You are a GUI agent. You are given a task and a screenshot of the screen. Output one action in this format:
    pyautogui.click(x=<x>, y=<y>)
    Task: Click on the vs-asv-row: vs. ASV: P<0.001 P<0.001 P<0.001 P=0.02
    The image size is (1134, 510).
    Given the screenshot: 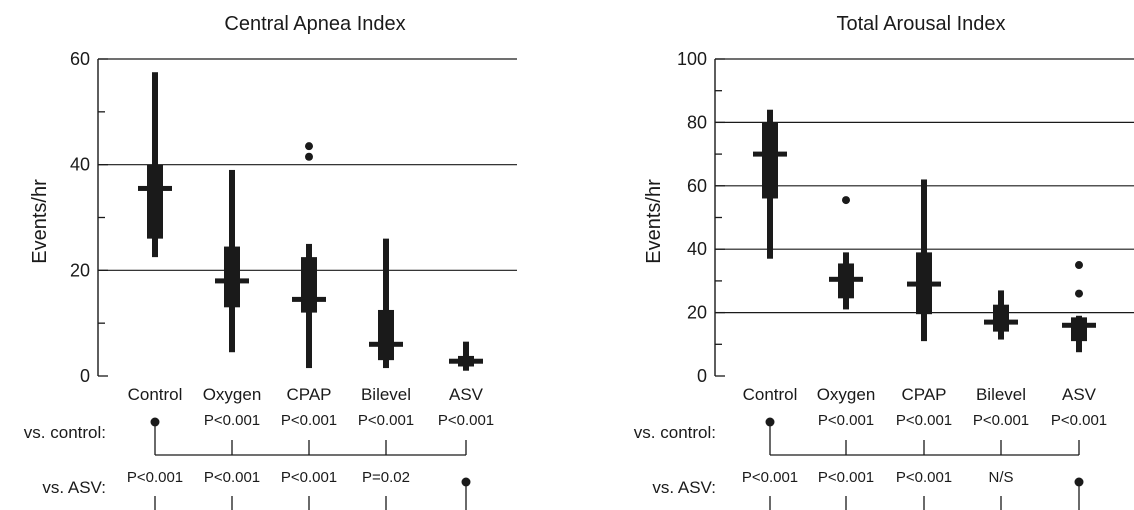 What is the action you would take?
    pyautogui.click(x=256, y=489)
    